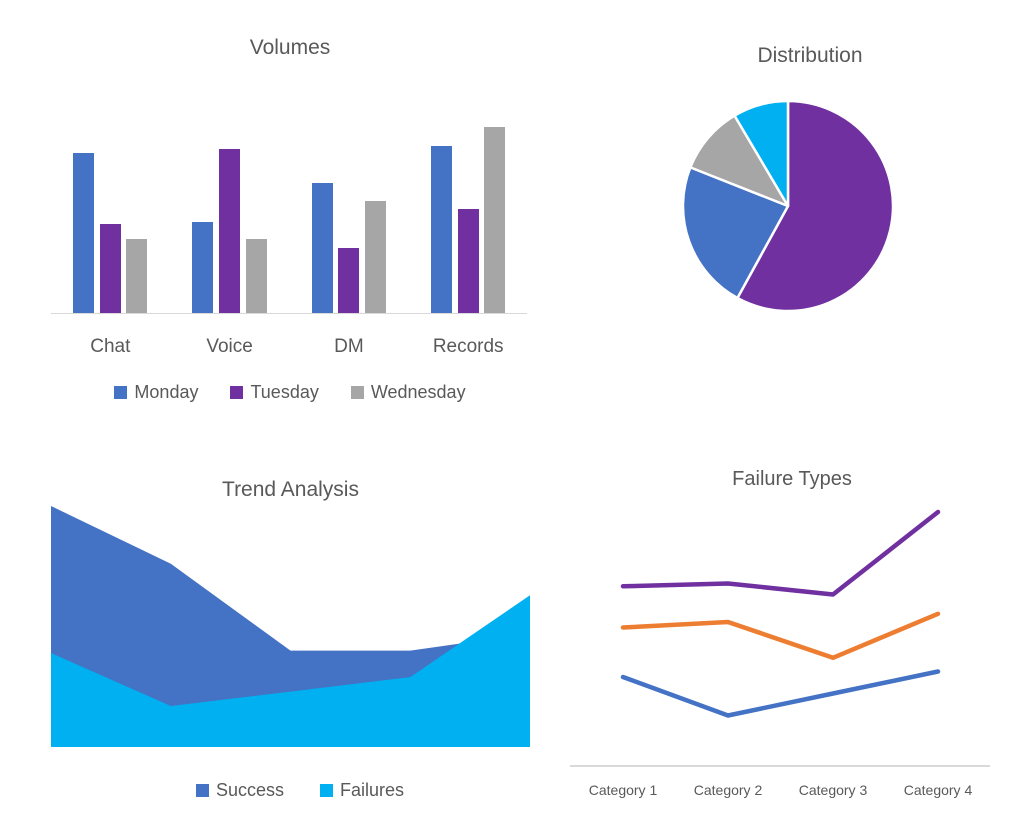  What do you see at coordinates (229, 231) in the screenshot?
I see `bar-tuesday-voice` at bounding box center [229, 231].